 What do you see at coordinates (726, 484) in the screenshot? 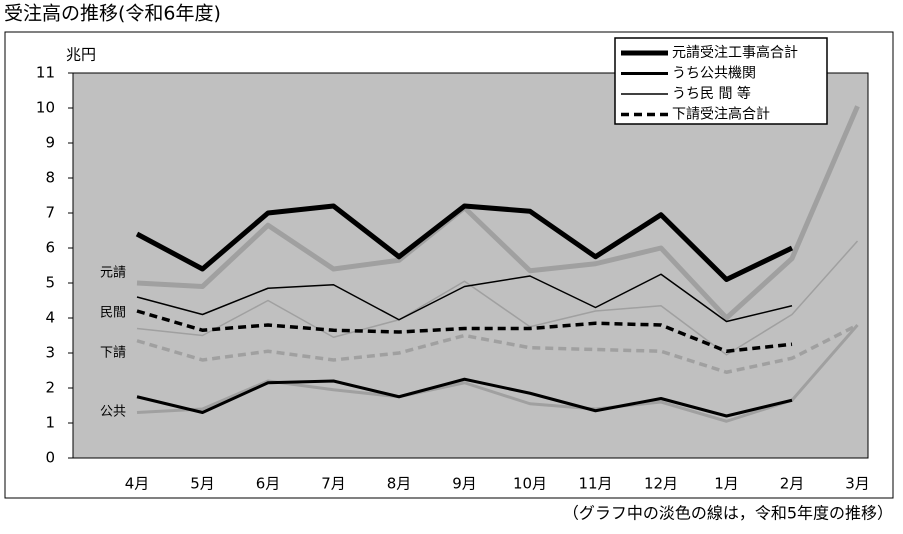
I see `x-tick-label: 1月` at bounding box center [726, 484].